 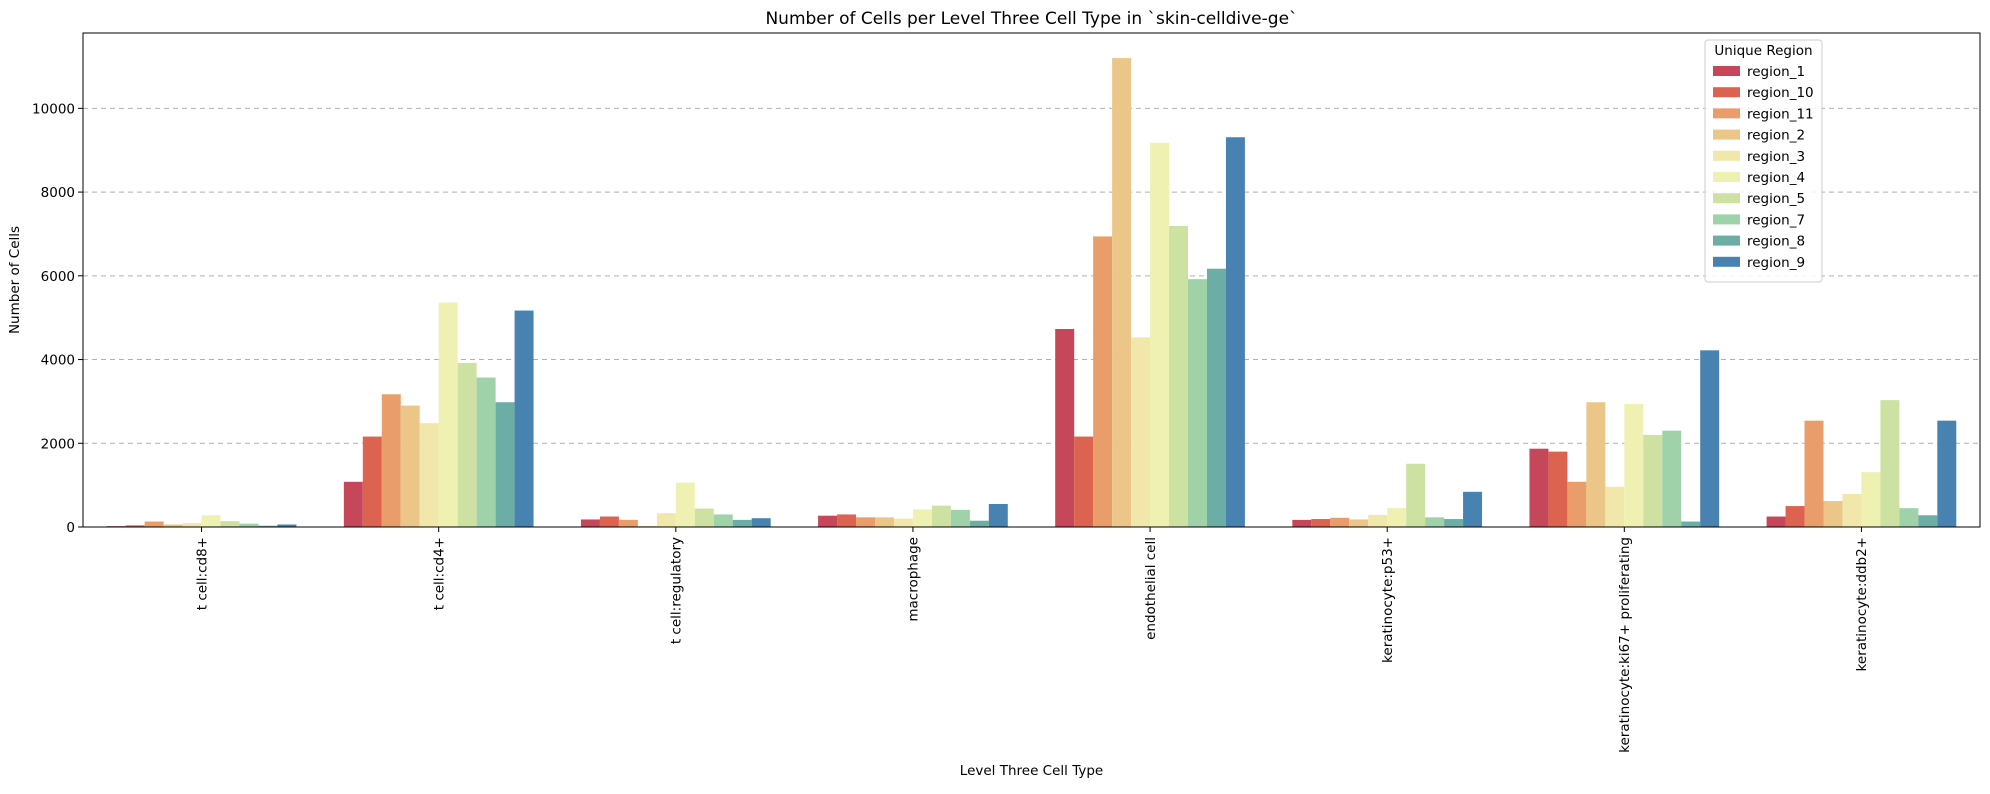 I want to click on x-axis-label: Level Three Cell Type, so click(x=1031, y=771).